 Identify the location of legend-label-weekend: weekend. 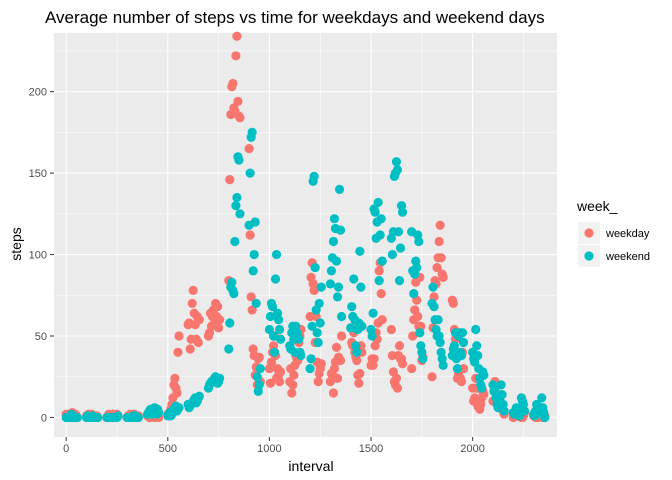
(627, 257).